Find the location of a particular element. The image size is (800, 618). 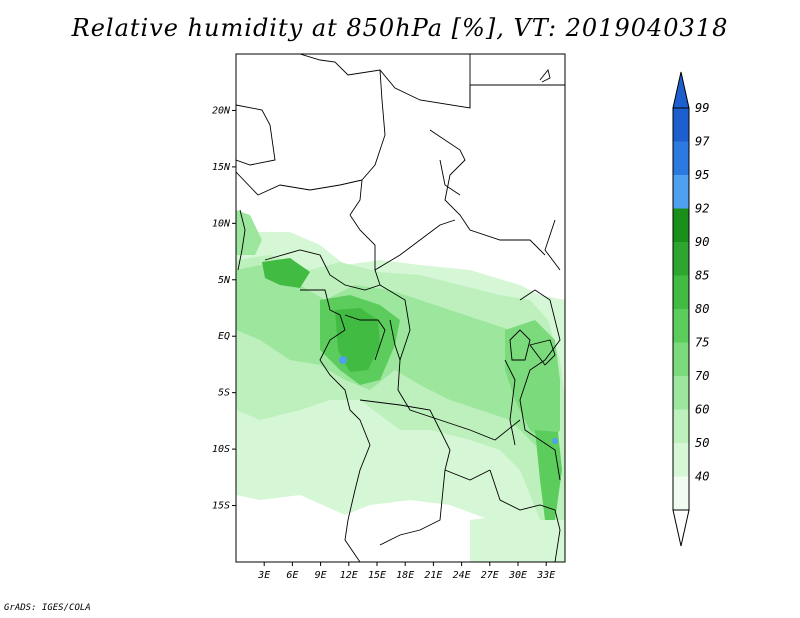

lon-label: 3E is located at coordinates (263, 575).